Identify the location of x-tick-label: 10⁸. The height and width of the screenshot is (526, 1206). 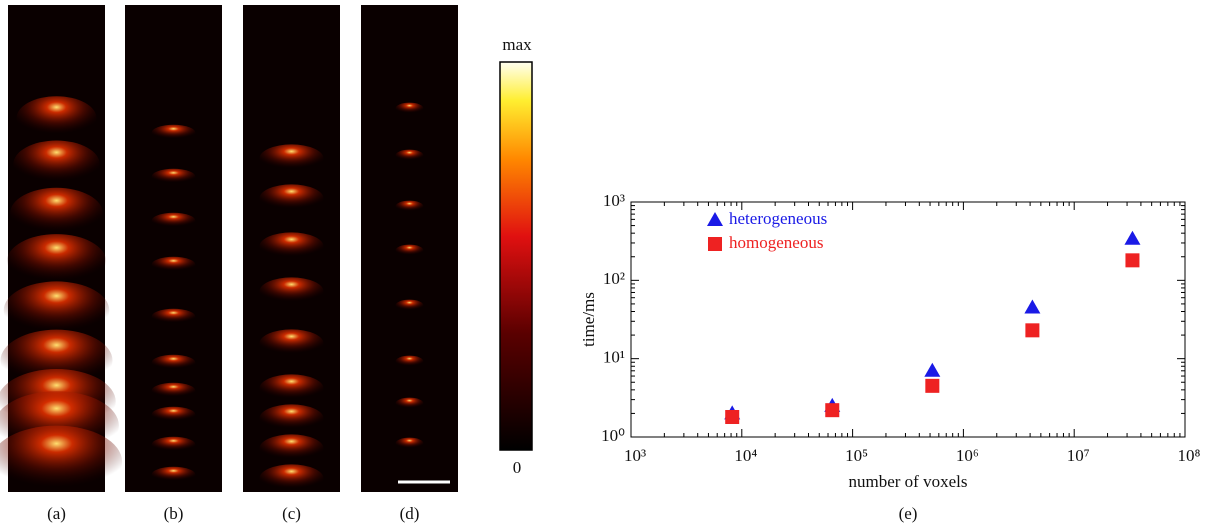
(1189, 455).